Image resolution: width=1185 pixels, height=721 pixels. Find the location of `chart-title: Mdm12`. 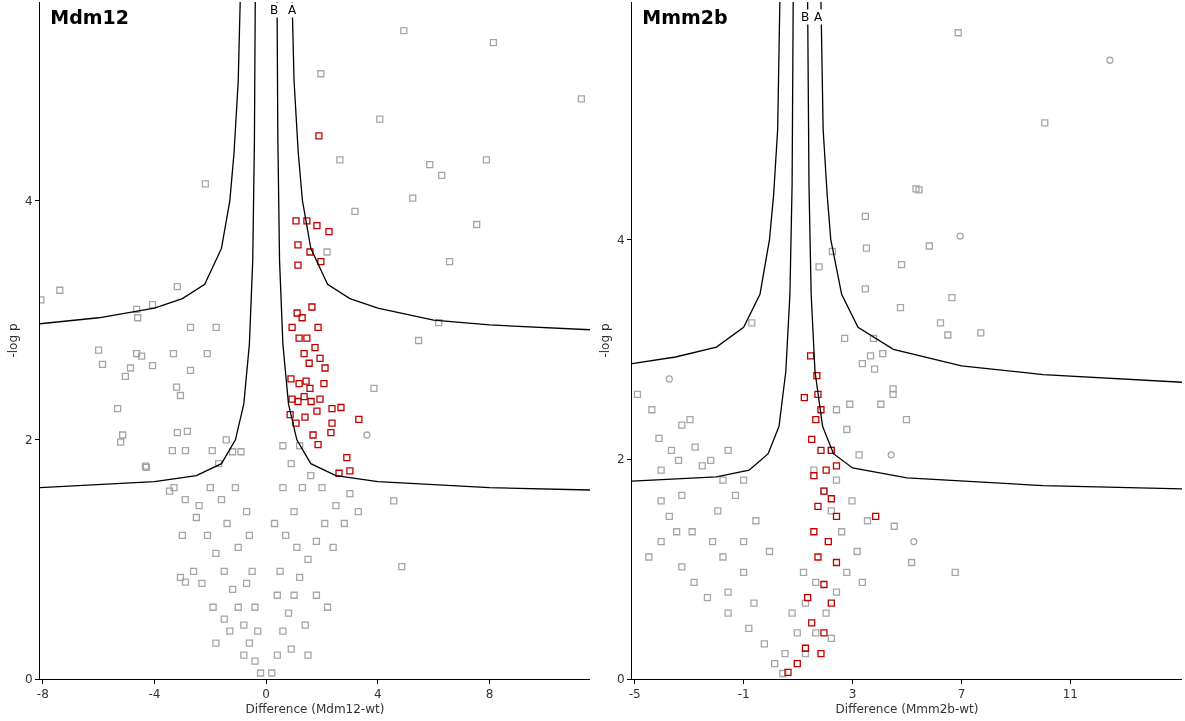

chart-title: Mdm12 is located at coordinates (90, 17).